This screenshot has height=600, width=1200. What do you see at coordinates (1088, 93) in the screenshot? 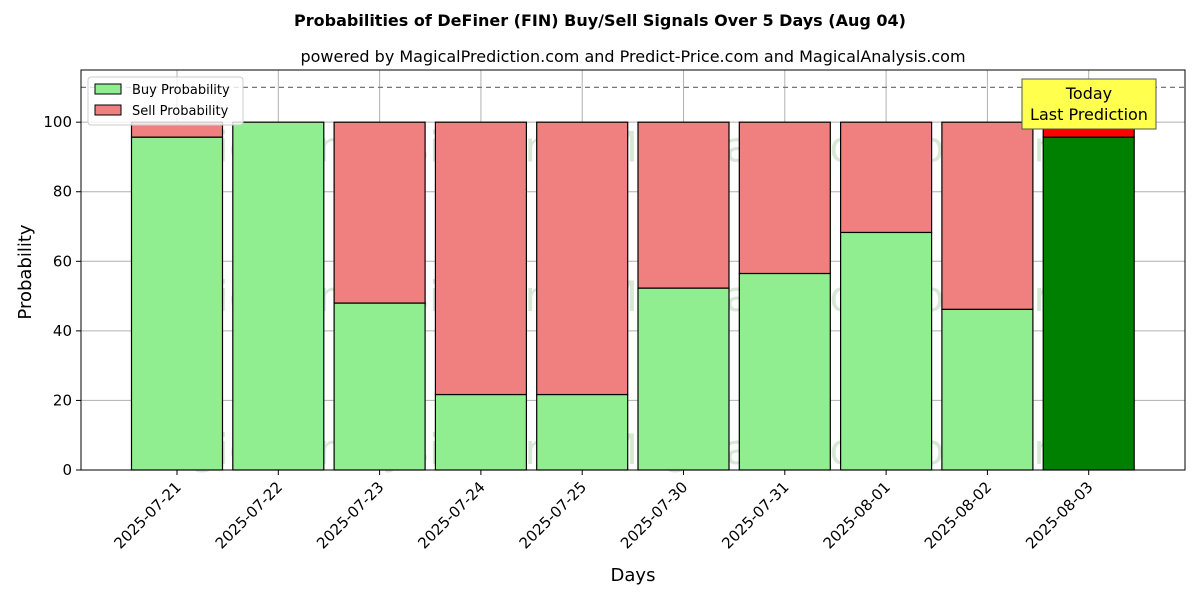
I see `annotation-line1: Today` at bounding box center [1088, 93].